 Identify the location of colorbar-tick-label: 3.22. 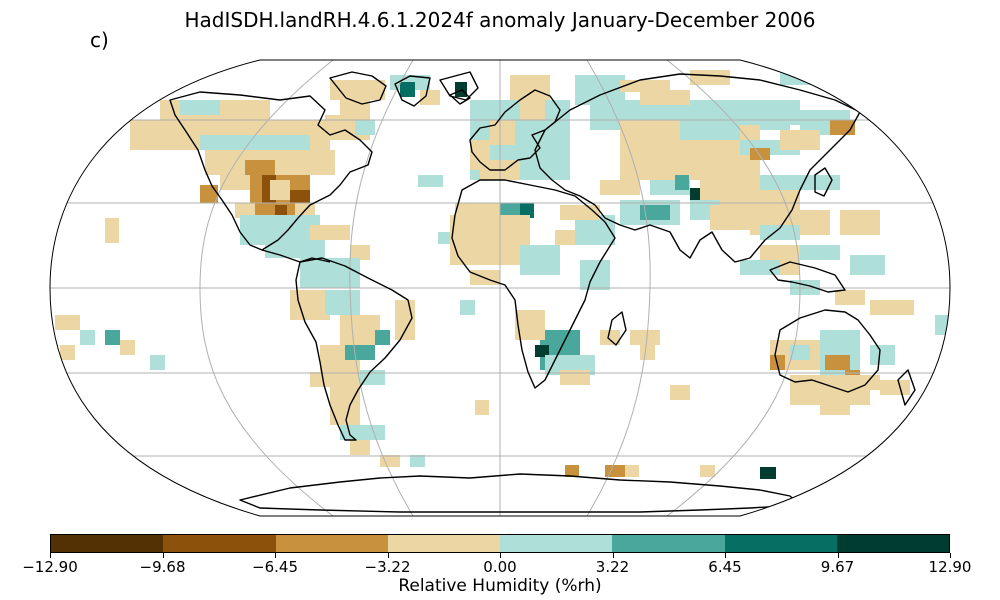
(612, 567).